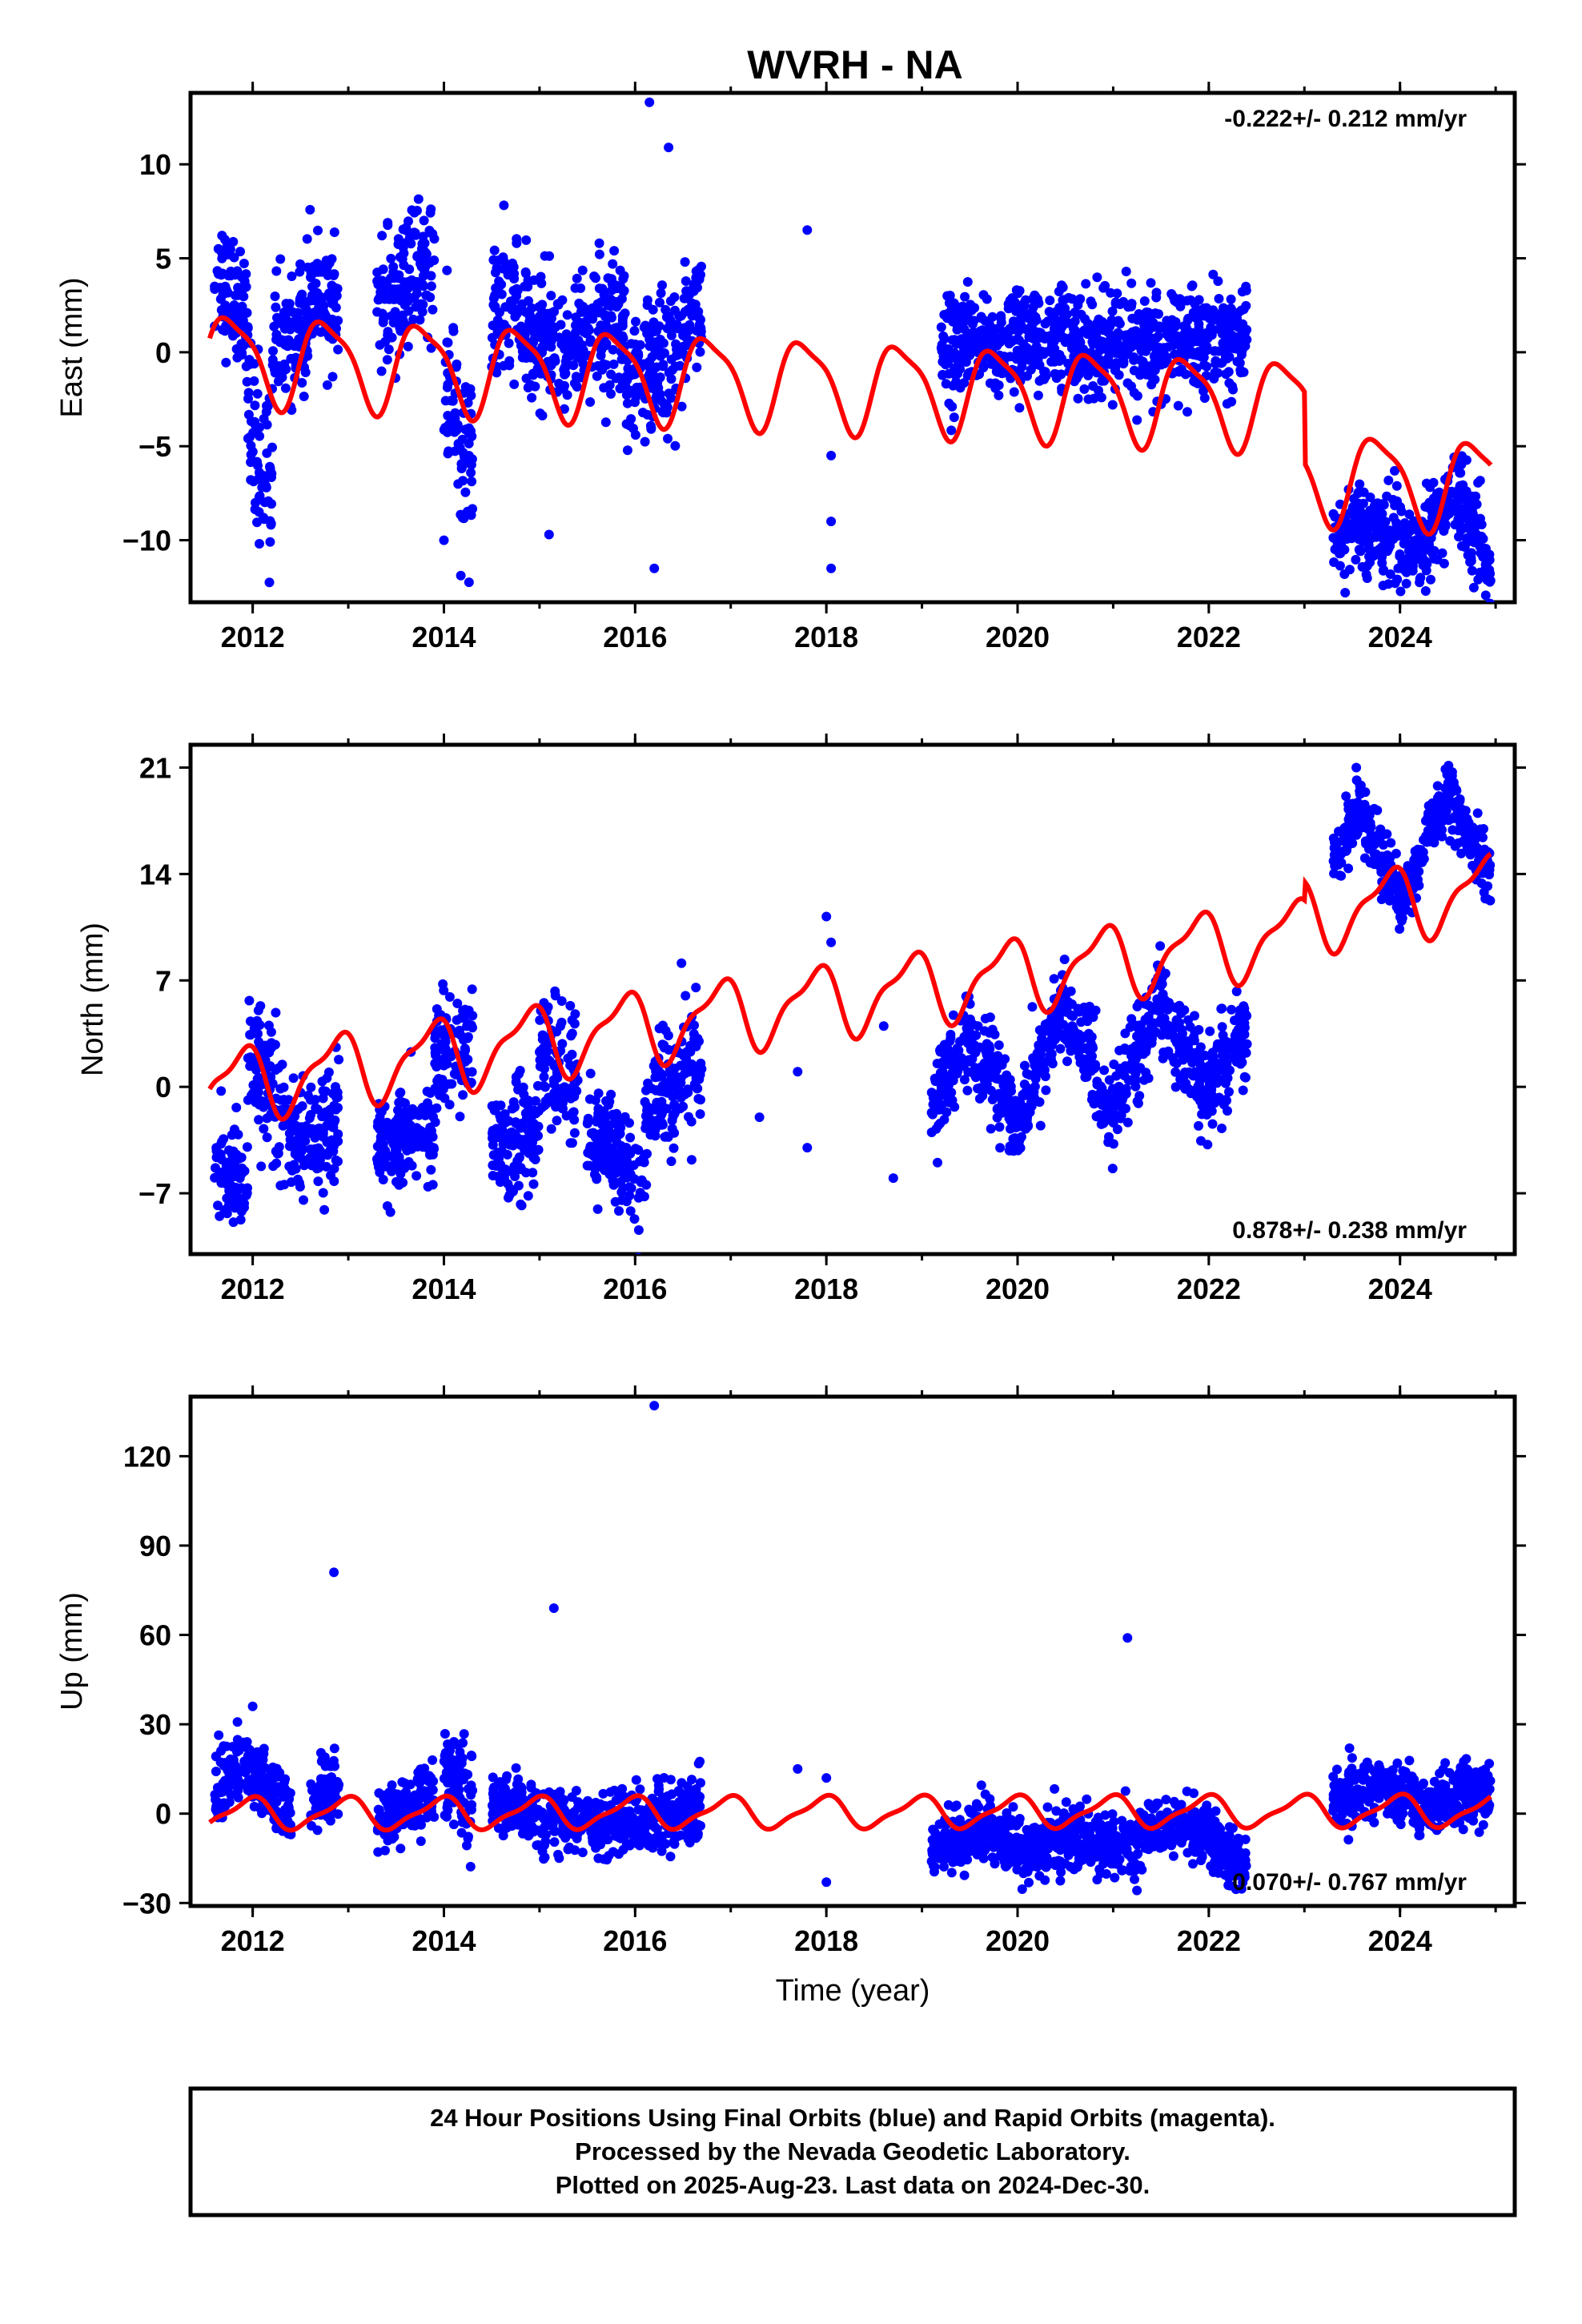 The height and width of the screenshot is (2324, 1582). What do you see at coordinates (444, 637) in the screenshot?
I see `x-tick-label: 2014` at bounding box center [444, 637].